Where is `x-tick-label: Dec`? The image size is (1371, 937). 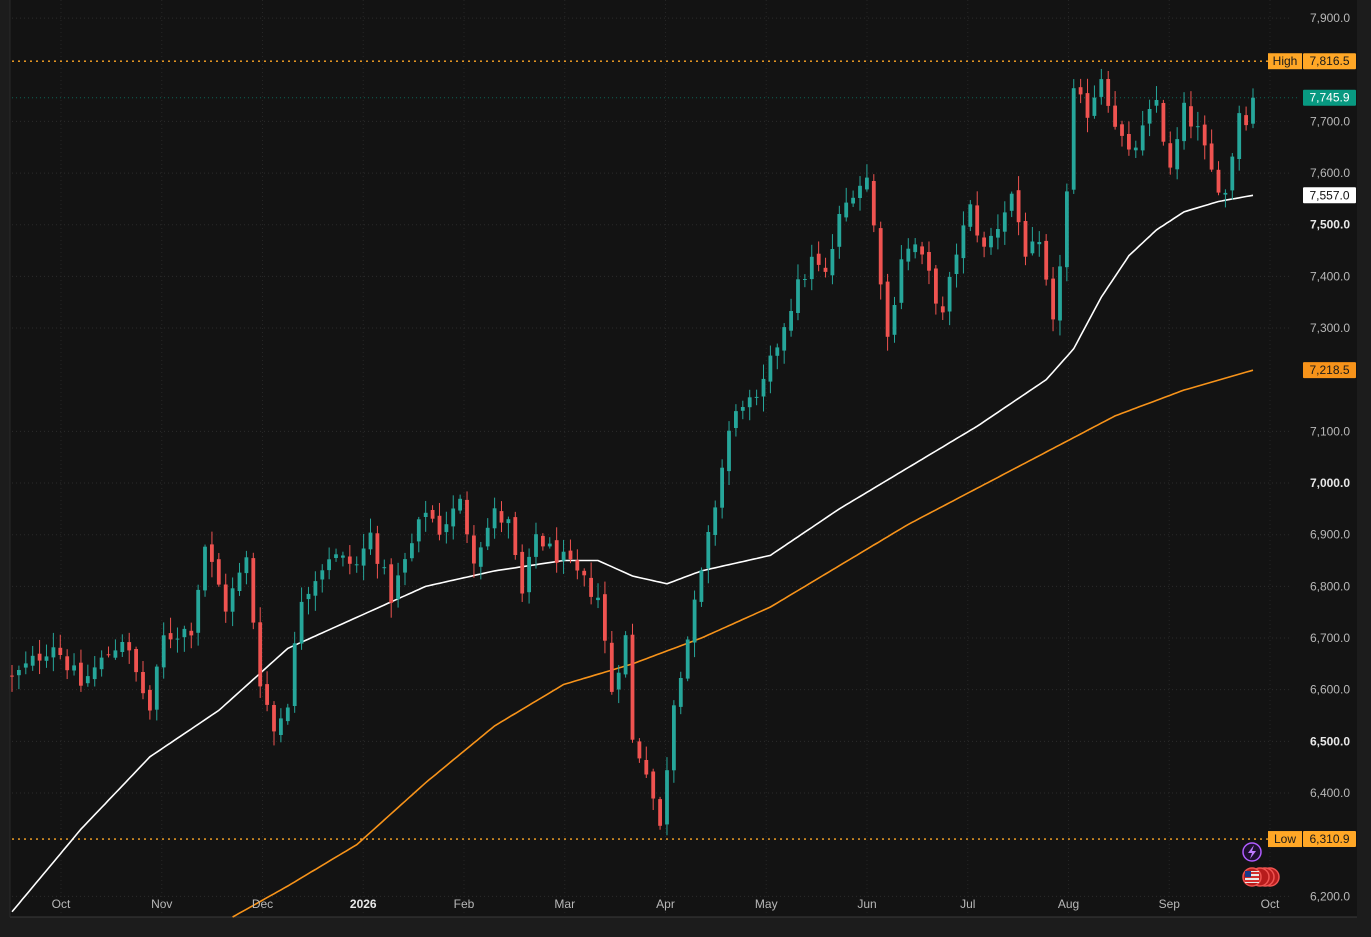 x-tick-label: Dec is located at coordinates (262, 904).